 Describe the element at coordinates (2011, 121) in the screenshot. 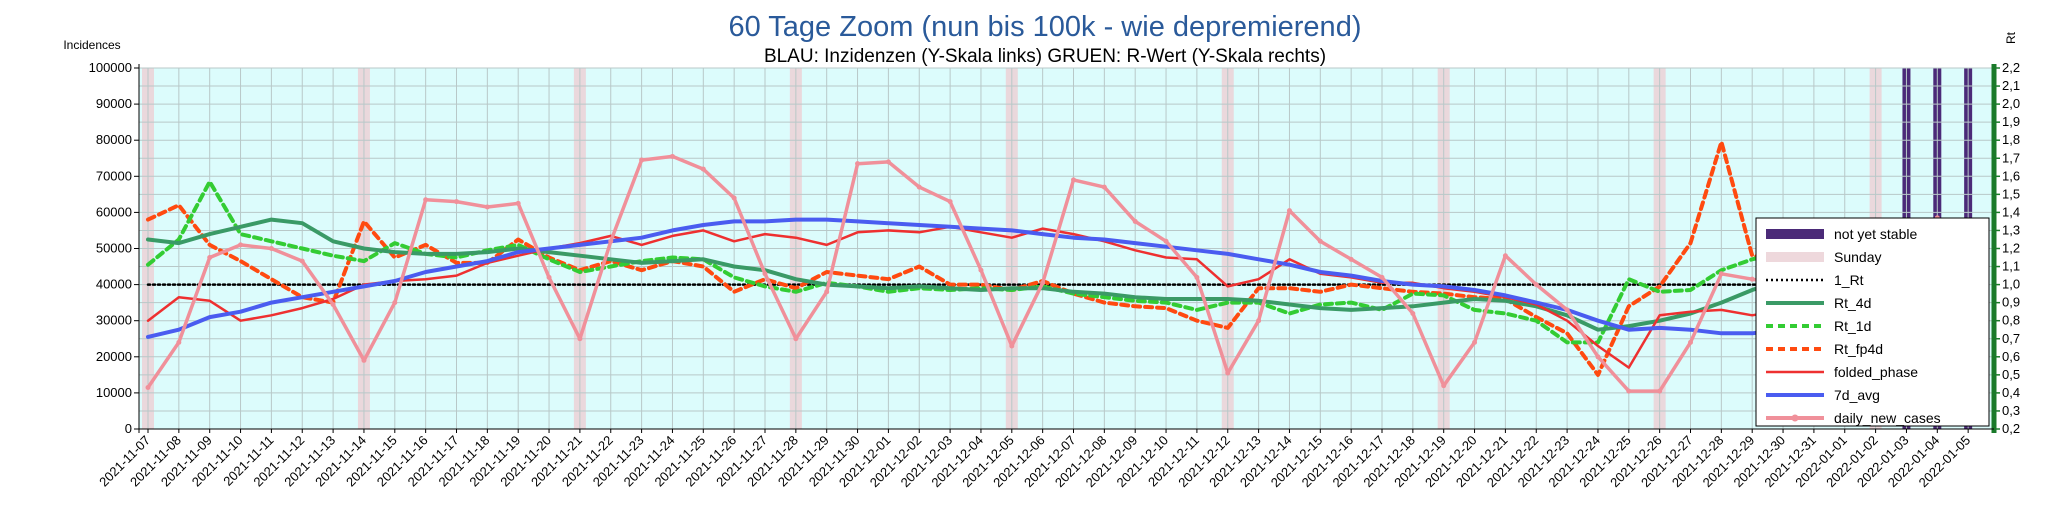

I see `y-tick-label-right: 1,9` at that location.